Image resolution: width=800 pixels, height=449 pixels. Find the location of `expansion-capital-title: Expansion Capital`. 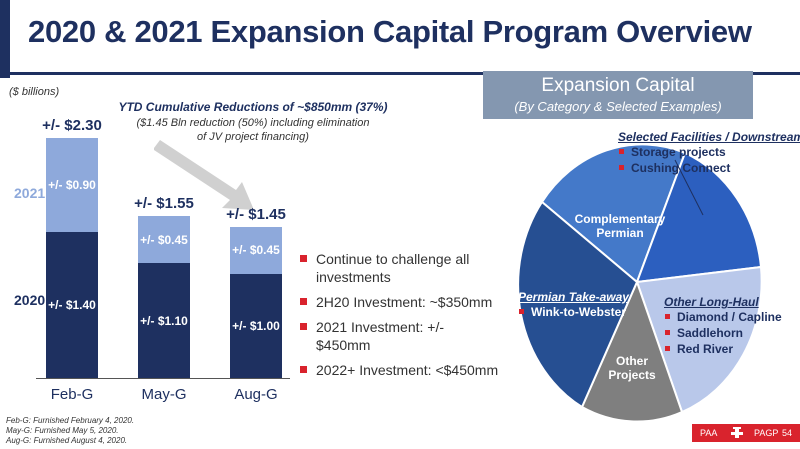

expansion-capital-title: Expansion Capital is located at coordinates (618, 85).